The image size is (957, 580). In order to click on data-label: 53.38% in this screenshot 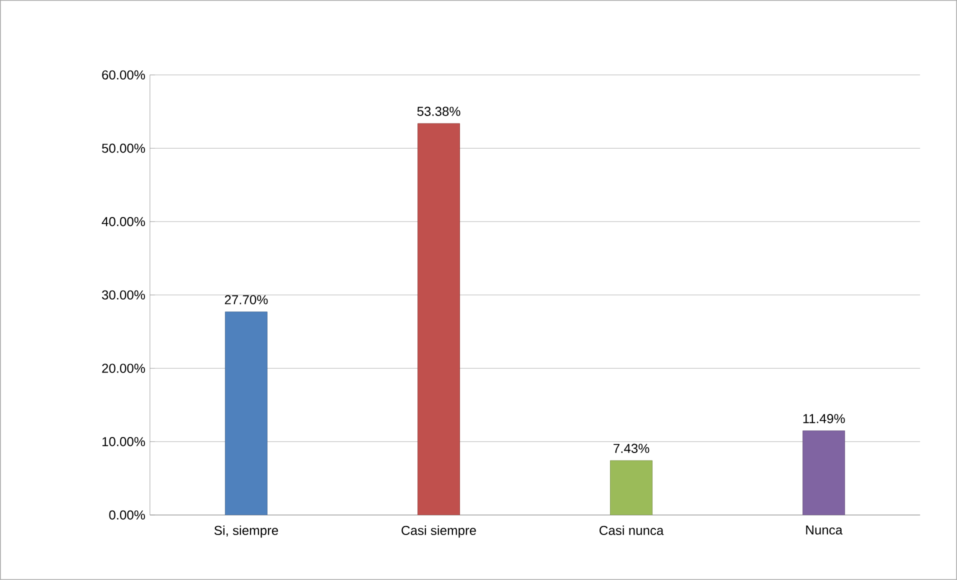, I will do `click(438, 111)`.